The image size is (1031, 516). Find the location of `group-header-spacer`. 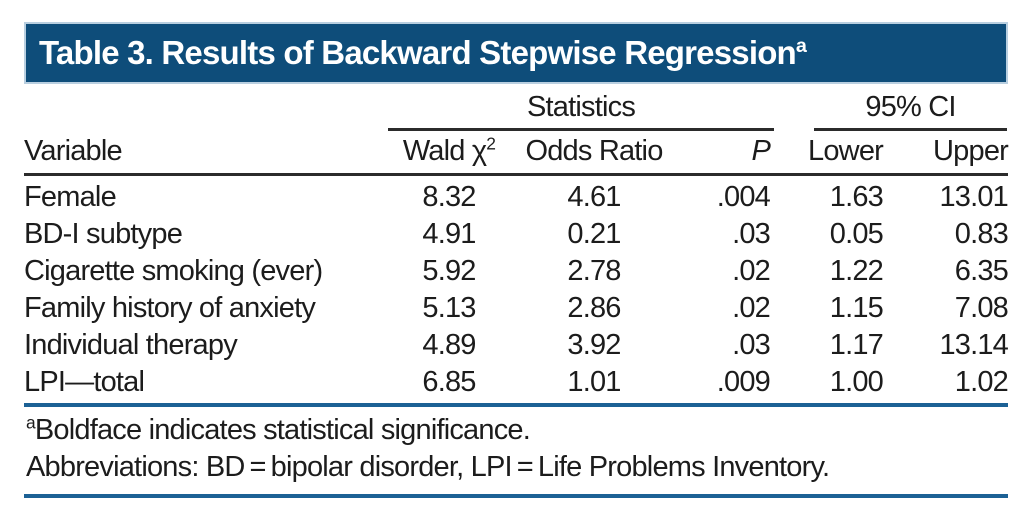

group-header-spacer is located at coordinates (204, 109).